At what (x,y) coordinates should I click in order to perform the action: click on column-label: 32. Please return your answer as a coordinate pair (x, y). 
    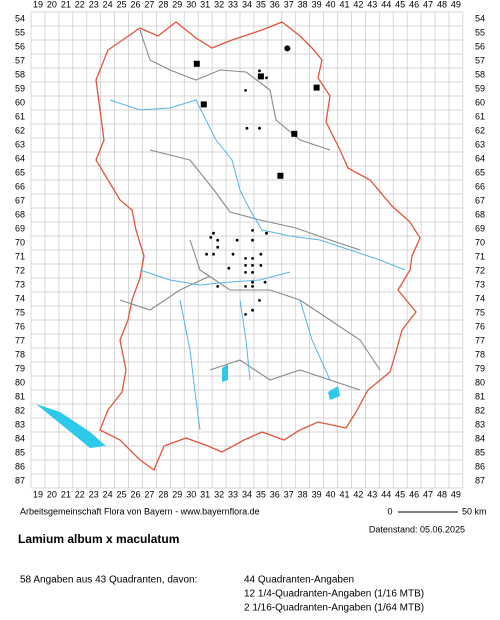
    Looking at the image, I should click on (219, 494).